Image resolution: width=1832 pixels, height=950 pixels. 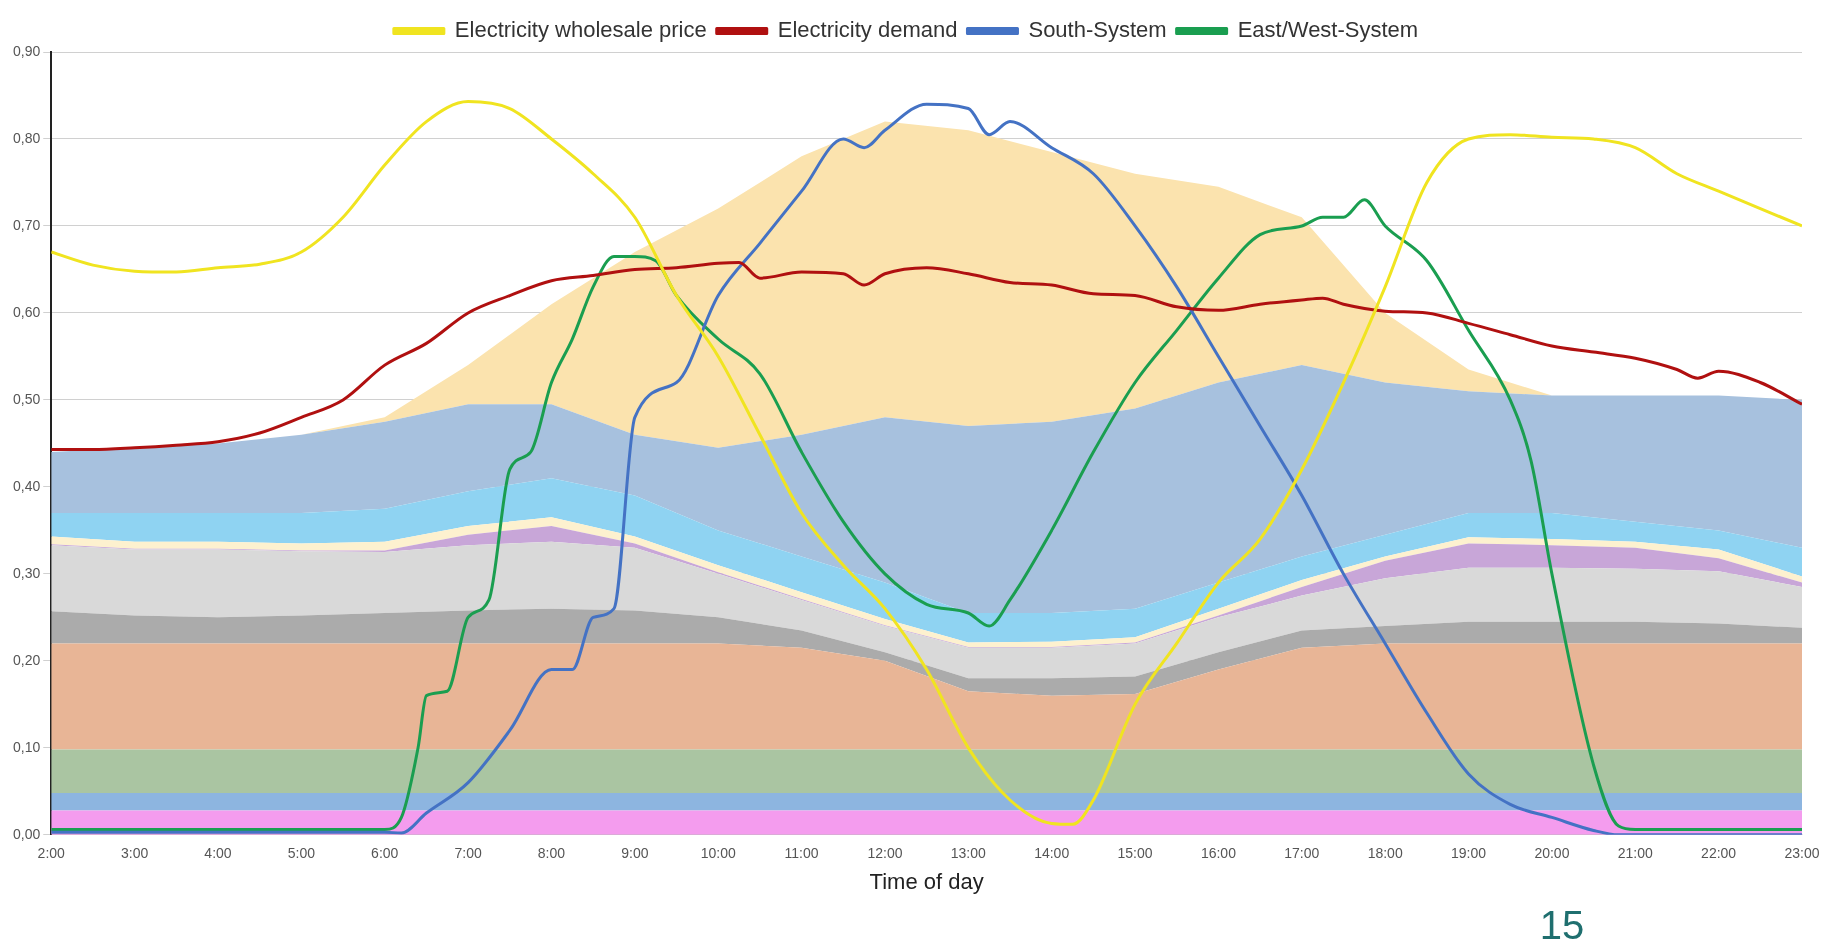 What do you see at coordinates (27, 485) in the screenshot?
I see `y-tick-label: 0,40` at bounding box center [27, 485].